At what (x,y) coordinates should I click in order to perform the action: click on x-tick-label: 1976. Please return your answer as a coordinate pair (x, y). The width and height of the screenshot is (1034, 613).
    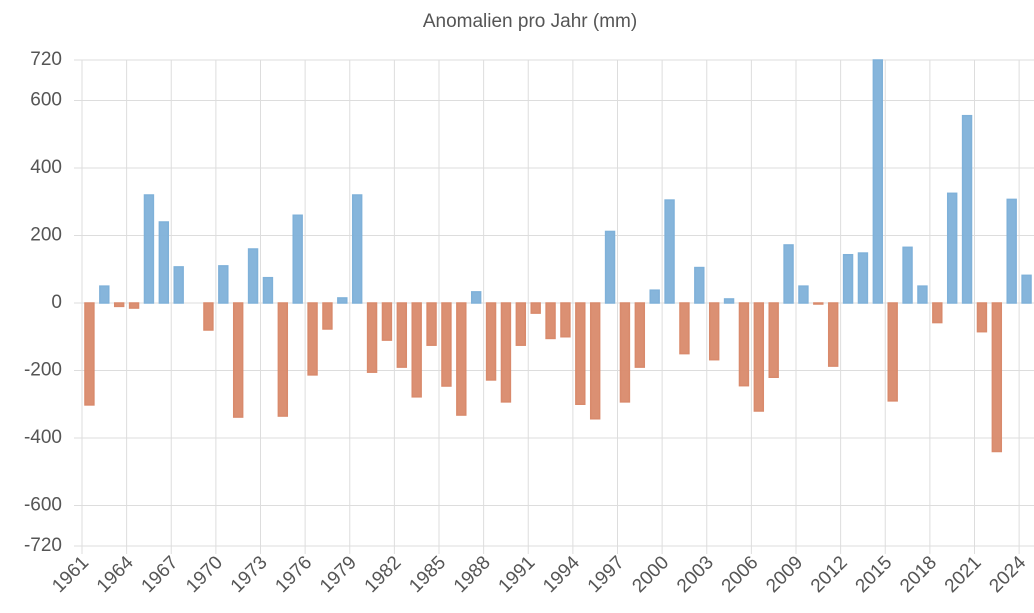
    Looking at the image, I should click on (293, 574).